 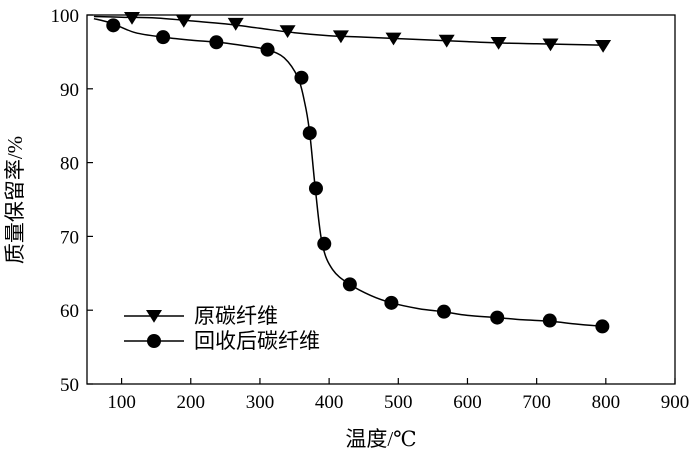 What do you see at coordinates (260, 402) in the screenshot?
I see `x-tick-label: 300` at bounding box center [260, 402].